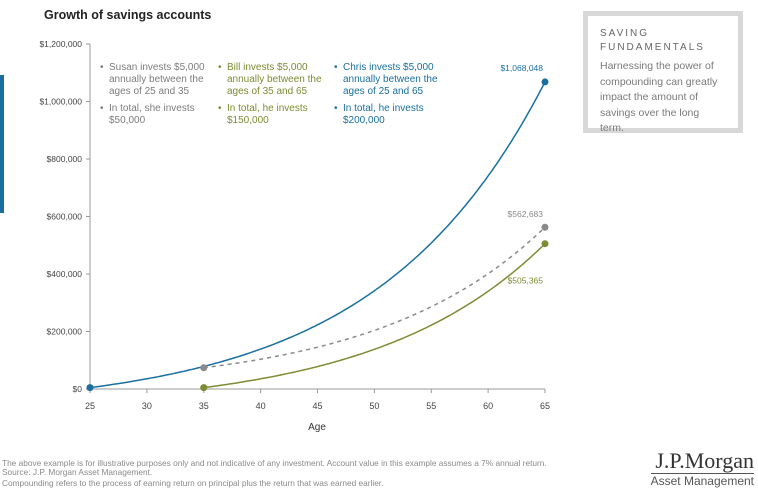 This screenshot has height=488, width=758. Describe the element at coordinates (390, 115) in the screenshot. I see `legend-chris-item: In total, he invests $200,000` at that location.